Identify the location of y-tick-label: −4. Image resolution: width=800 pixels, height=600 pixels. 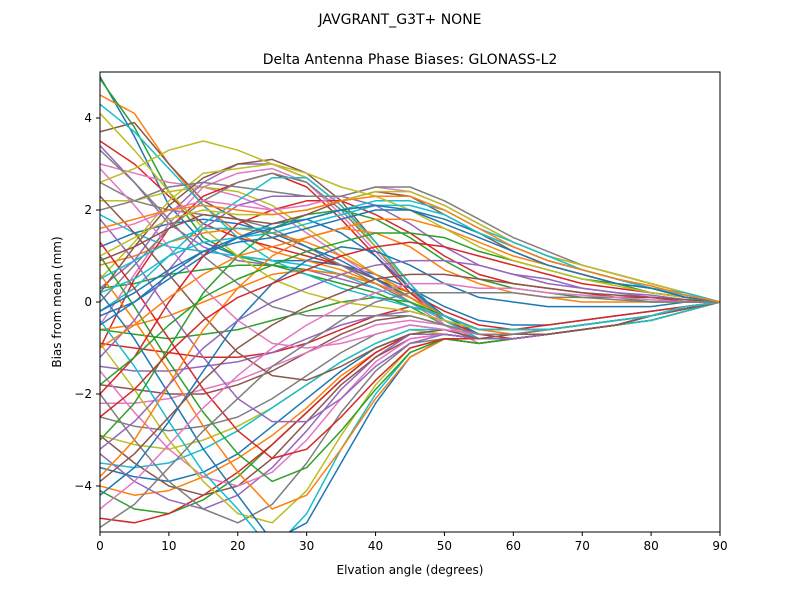
(83, 486).